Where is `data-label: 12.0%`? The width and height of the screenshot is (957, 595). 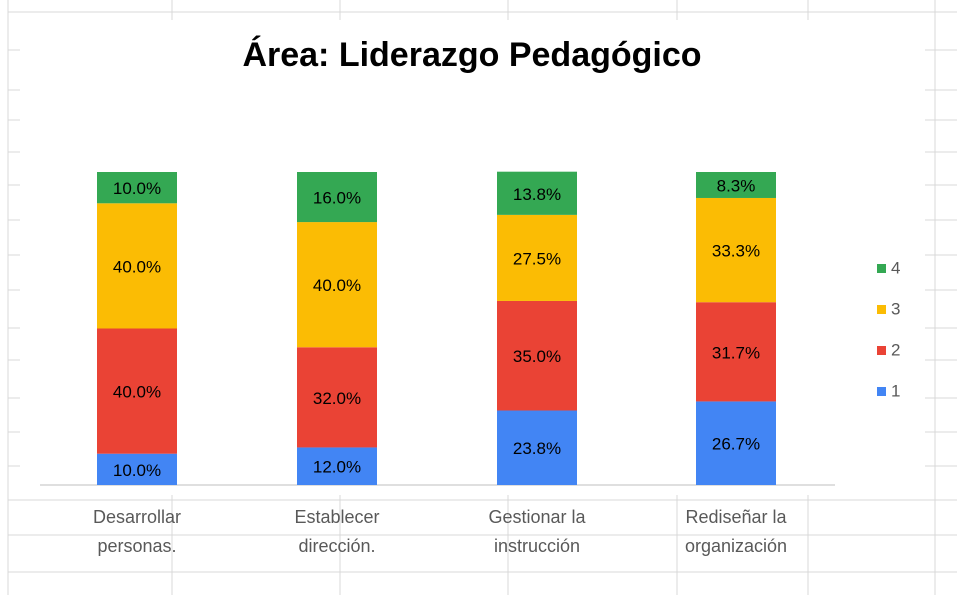
data-label: 12.0% is located at coordinates (337, 467).